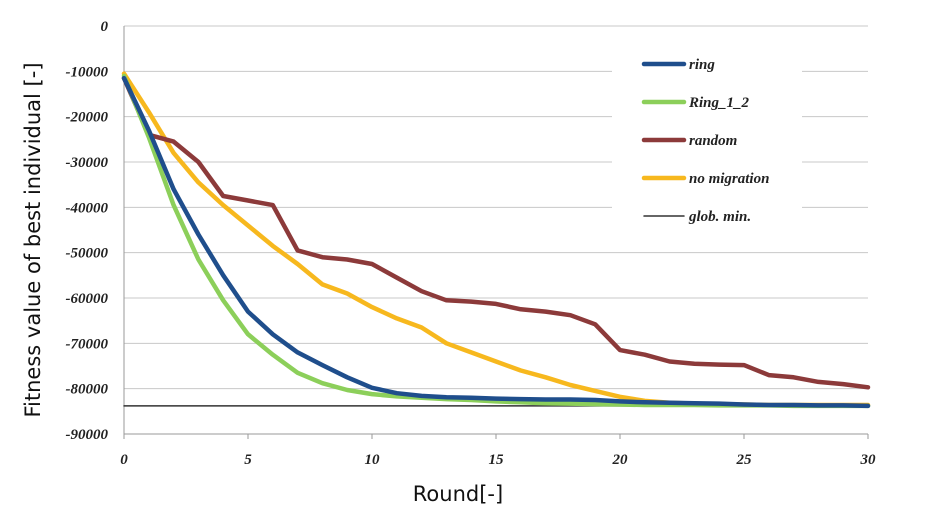  I want to click on x-tick-label: 5, so click(248, 460).